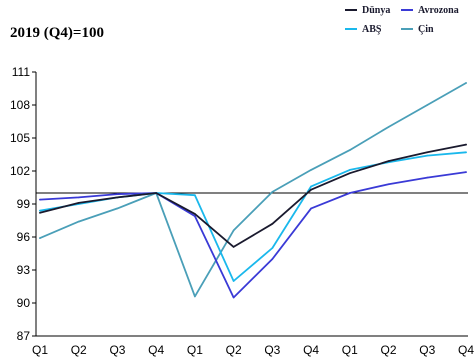 Image resolution: width=476 pixels, height=360 pixels. What do you see at coordinates (24, 237) in the screenshot?
I see `y-tick-label: 96` at bounding box center [24, 237].